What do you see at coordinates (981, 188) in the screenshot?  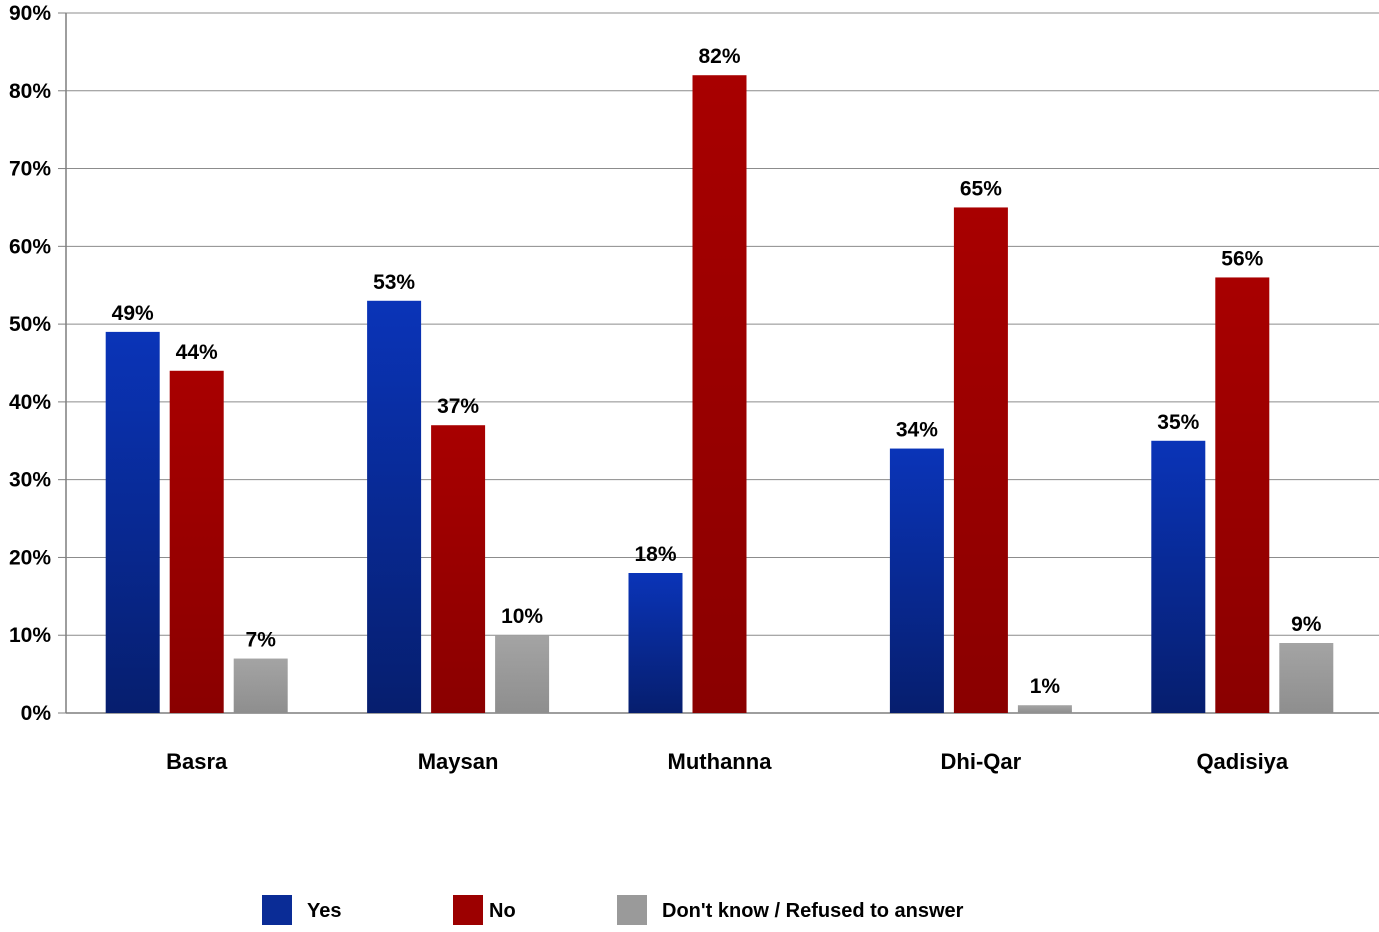 I see `data-label-no: 65%` at bounding box center [981, 188].